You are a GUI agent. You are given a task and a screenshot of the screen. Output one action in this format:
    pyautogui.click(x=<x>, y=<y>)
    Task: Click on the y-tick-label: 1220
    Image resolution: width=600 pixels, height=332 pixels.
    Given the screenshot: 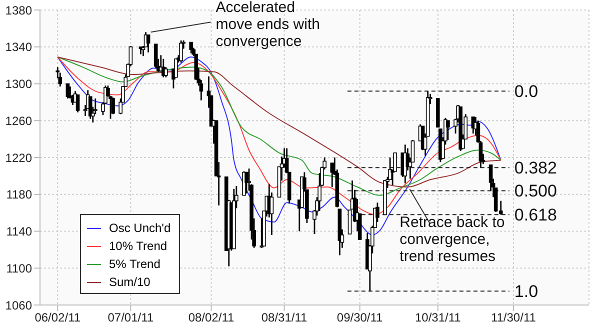 What is the action you would take?
    pyautogui.click(x=18, y=157)
    